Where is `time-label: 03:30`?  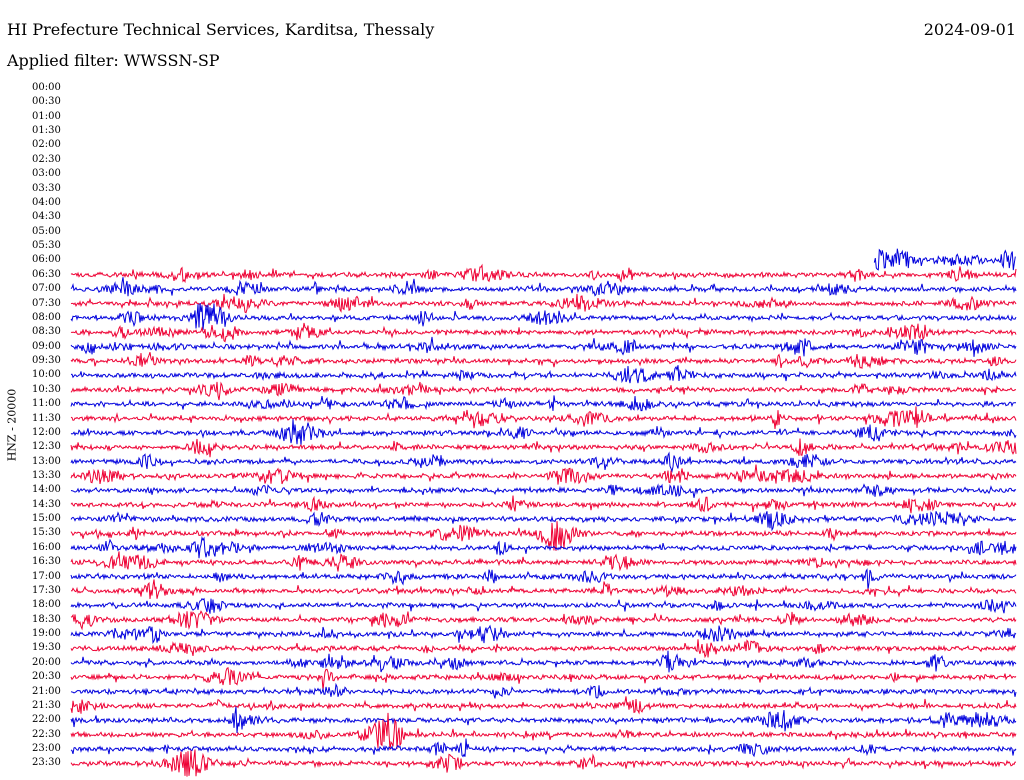 time-label: 03:30 is located at coordinates (46, 188).